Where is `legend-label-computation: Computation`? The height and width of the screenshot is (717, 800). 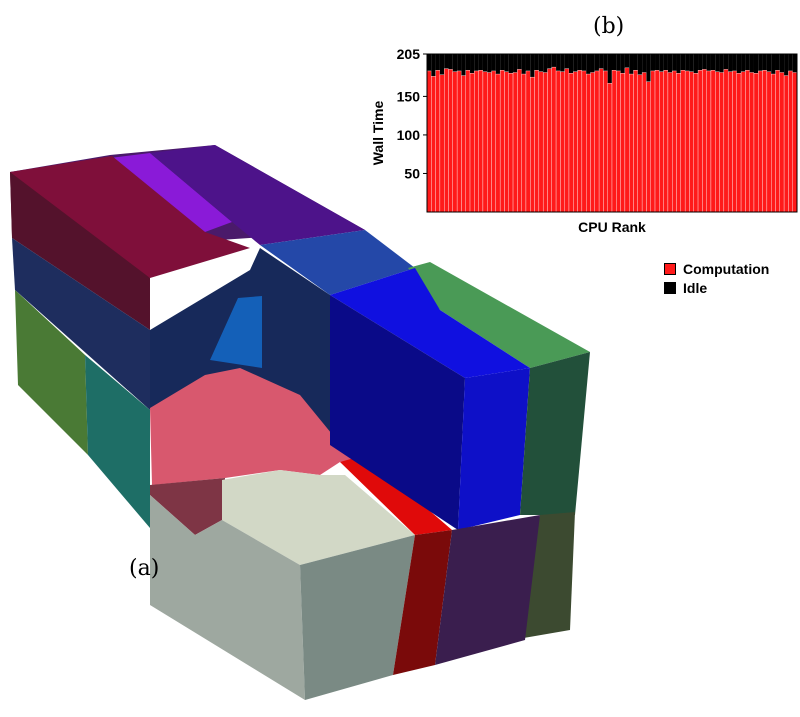 legend-label-computation: Computation is located at coordinates (726, 268).